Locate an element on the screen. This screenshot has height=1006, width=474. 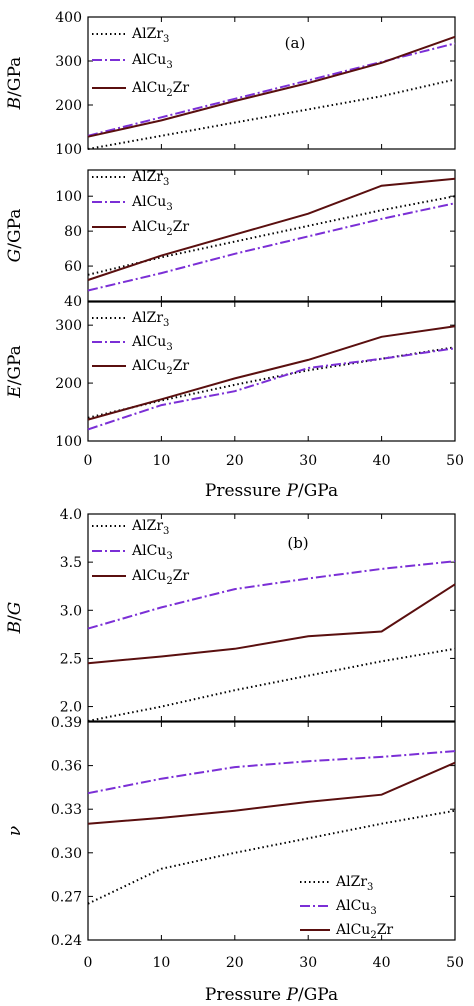
y-tick-label: 60 is located at coordinates (73, 267).